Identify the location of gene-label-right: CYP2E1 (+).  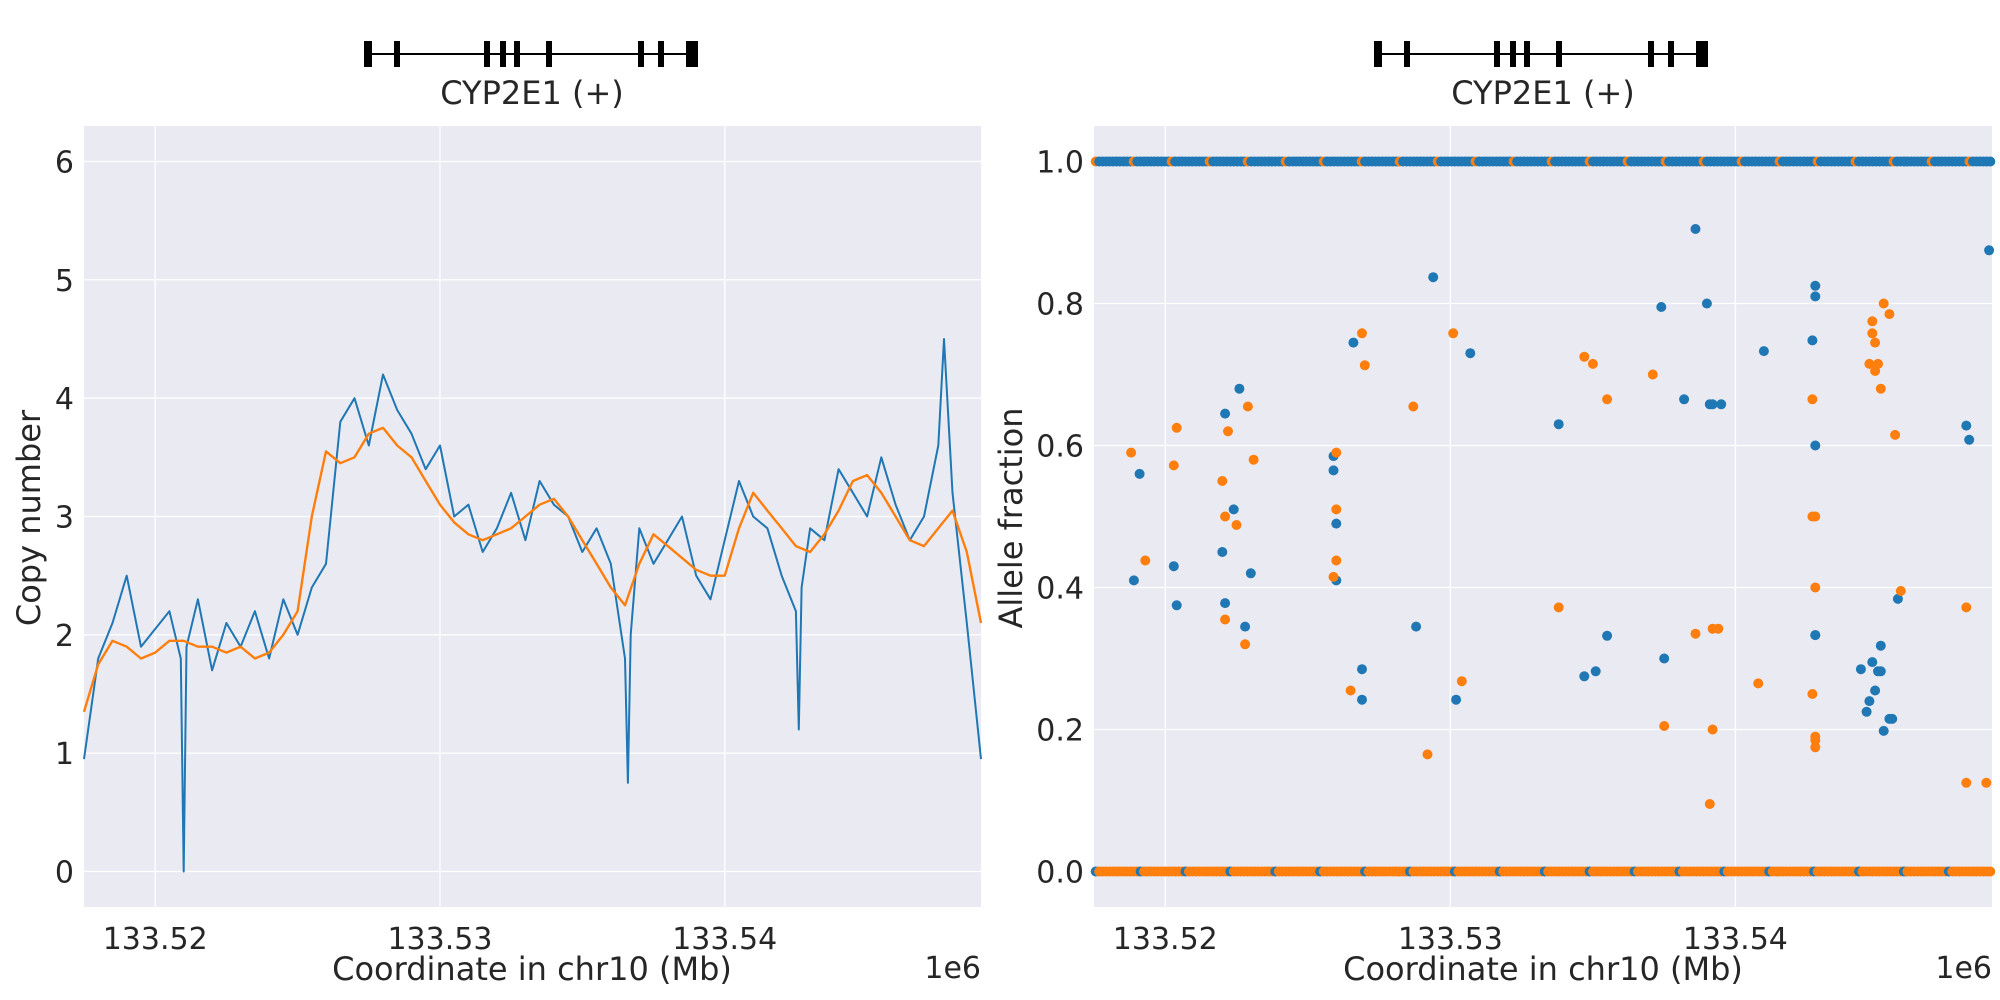
(1543, 93).